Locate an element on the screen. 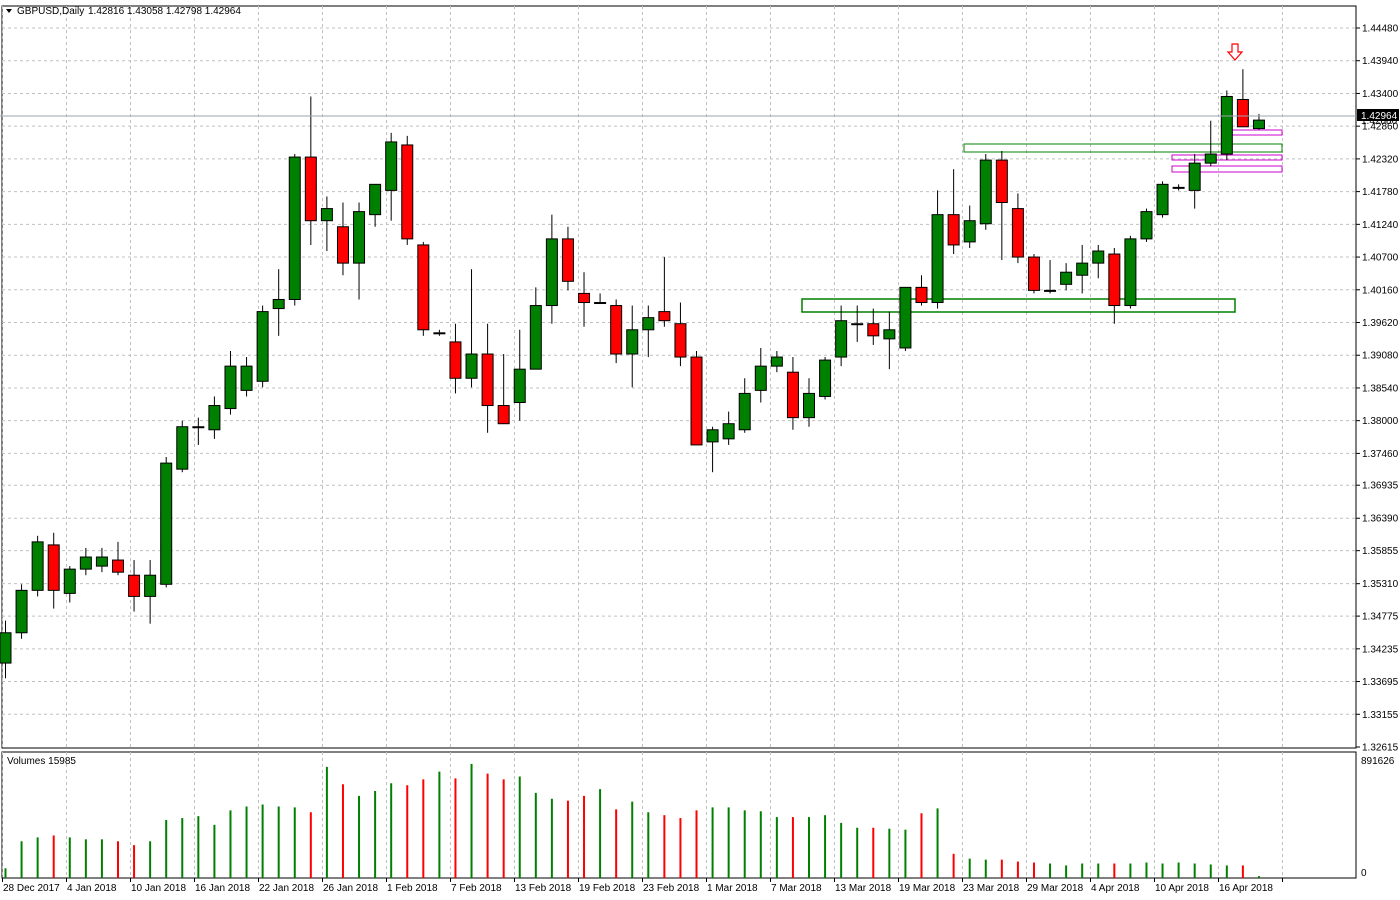  current-price-marker: 1.42880 1.42964 is located at coordinates (699, 118).